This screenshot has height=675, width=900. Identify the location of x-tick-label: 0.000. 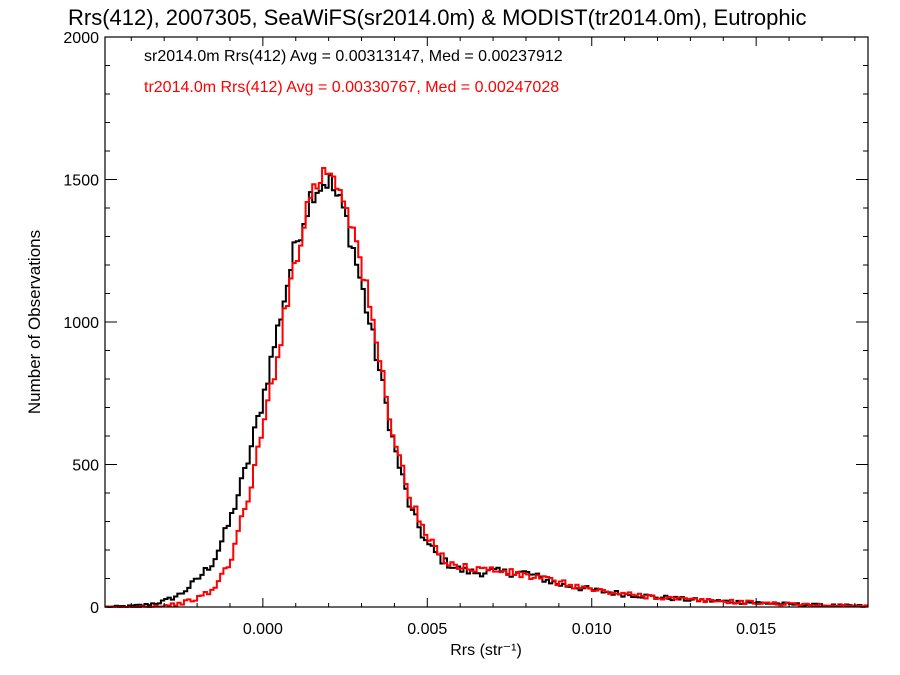
(263, 629).